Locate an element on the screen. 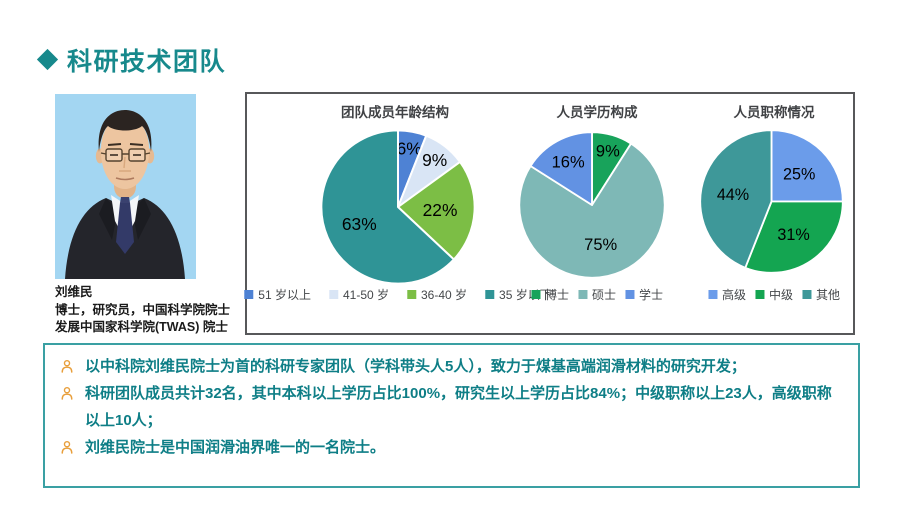 This screenshot has height=510, width=900. pie-value-label: 75% is located at coordinates (600, 245).